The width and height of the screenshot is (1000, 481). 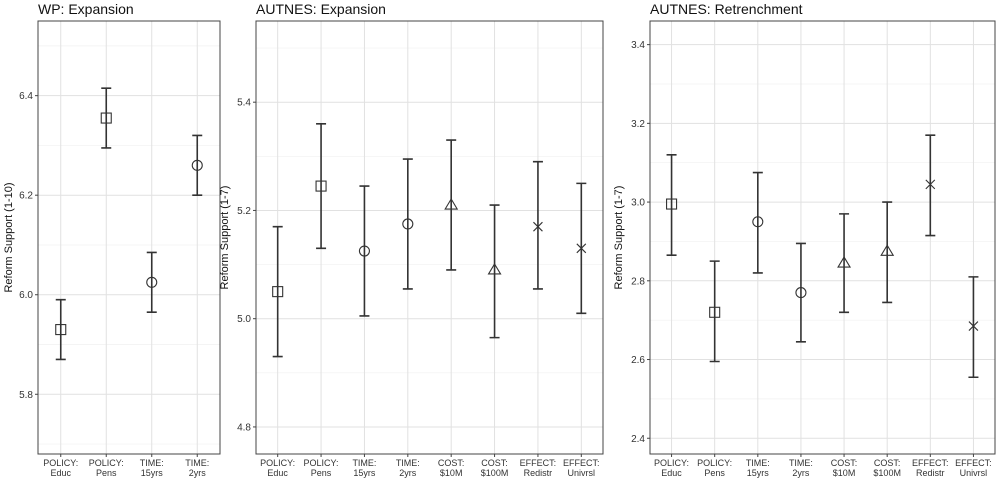 What do you see at coordinates (321, 9) in the screenshot?
I see `panel-title: AUTNES: Expansion` at bounding box center [321, 9].